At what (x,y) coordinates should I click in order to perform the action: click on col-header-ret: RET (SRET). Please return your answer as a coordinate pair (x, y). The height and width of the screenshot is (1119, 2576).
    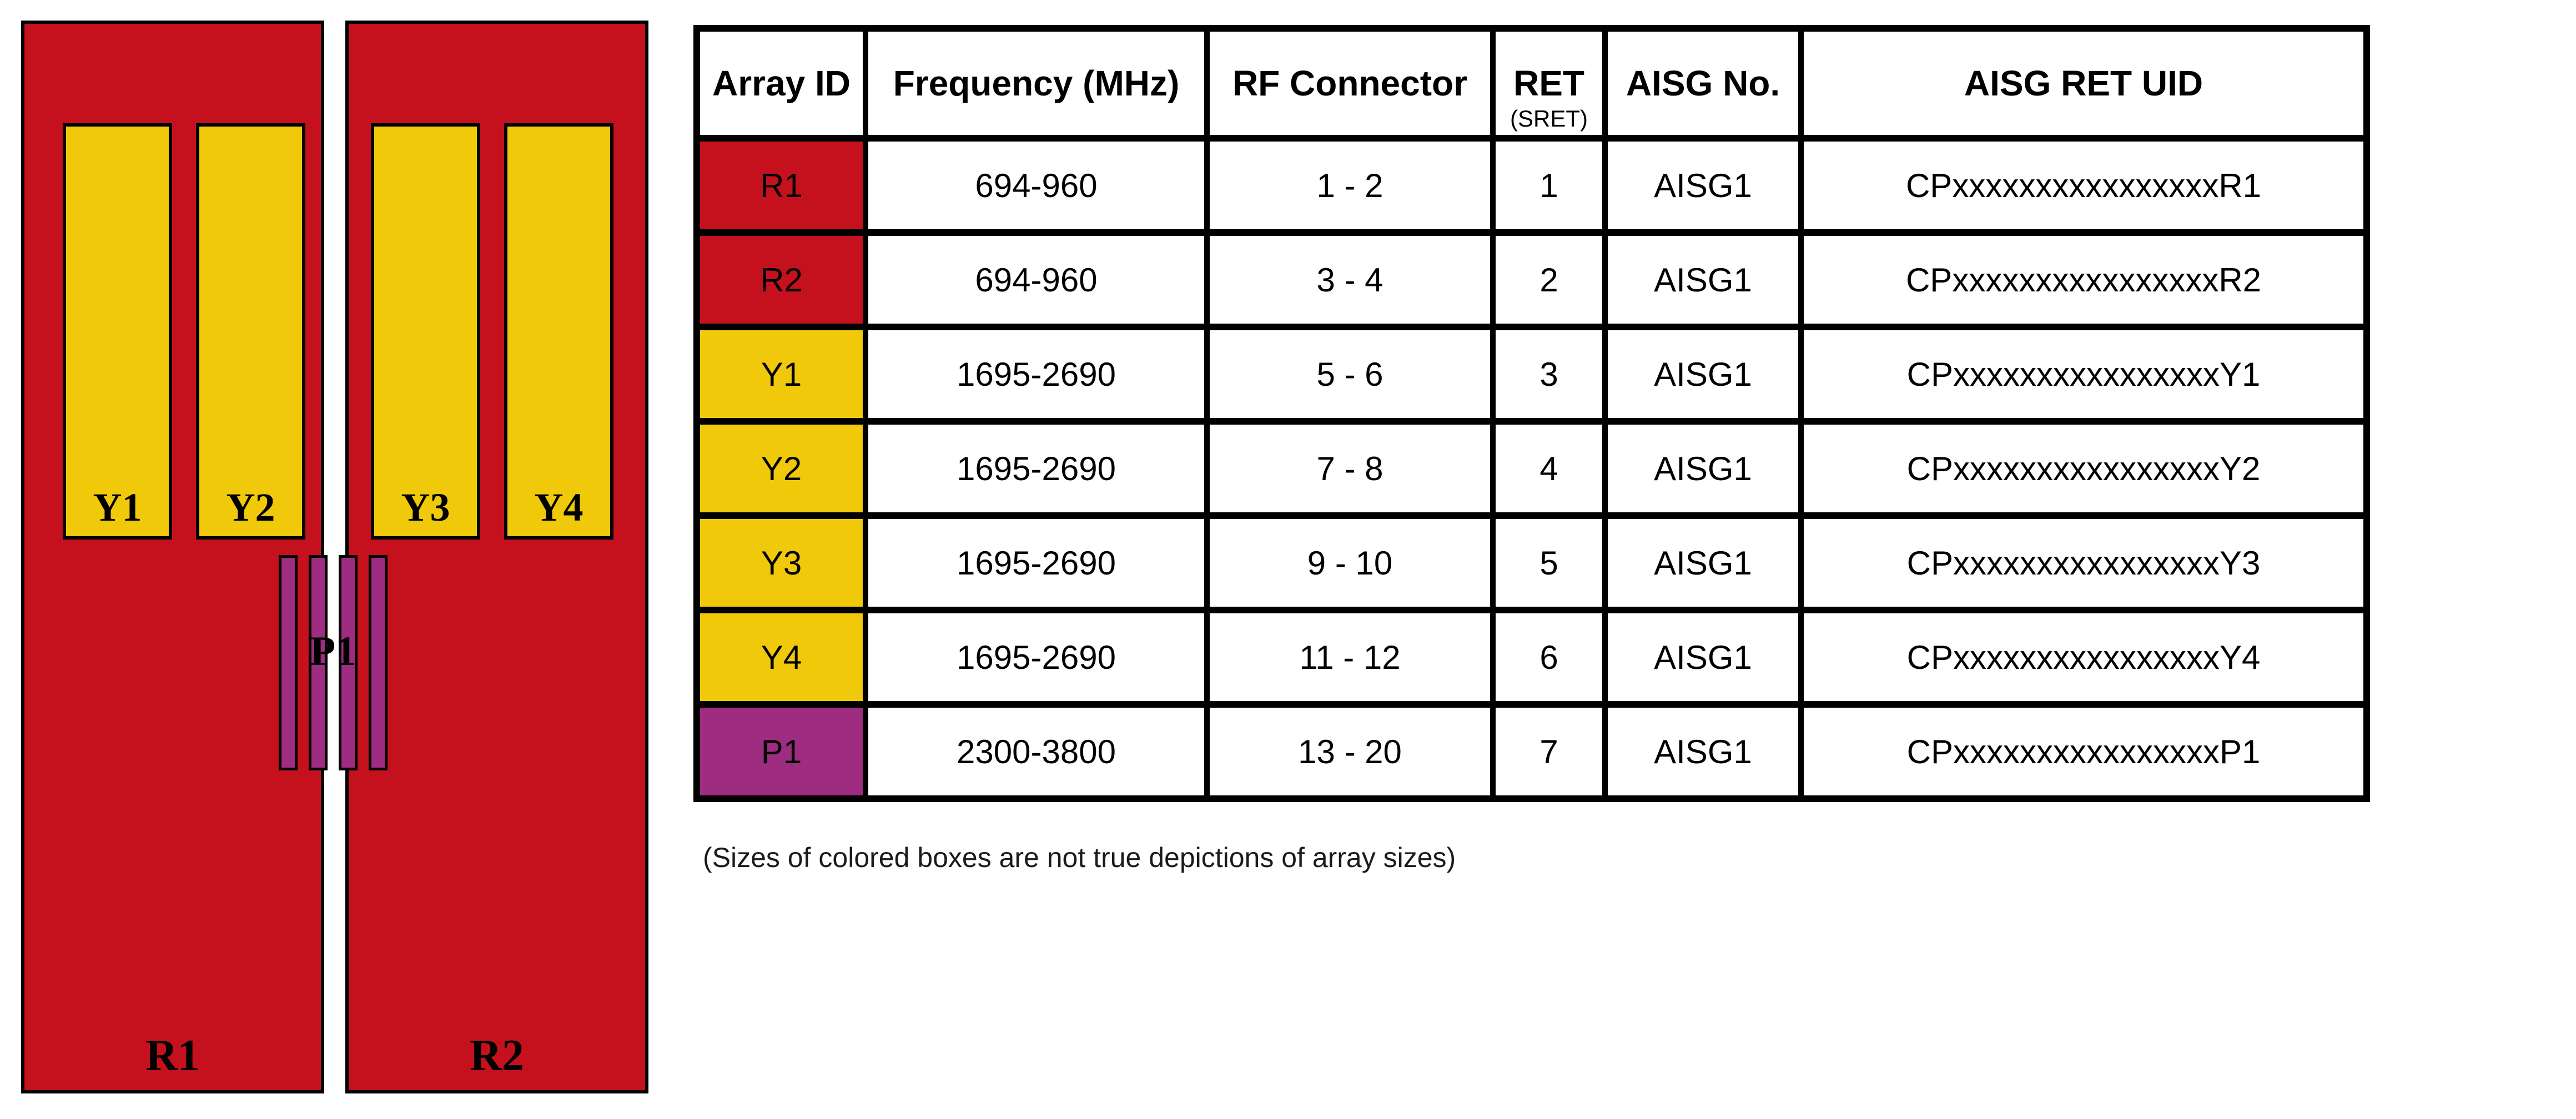
    Looking at the image, I should click on (1549, 83).